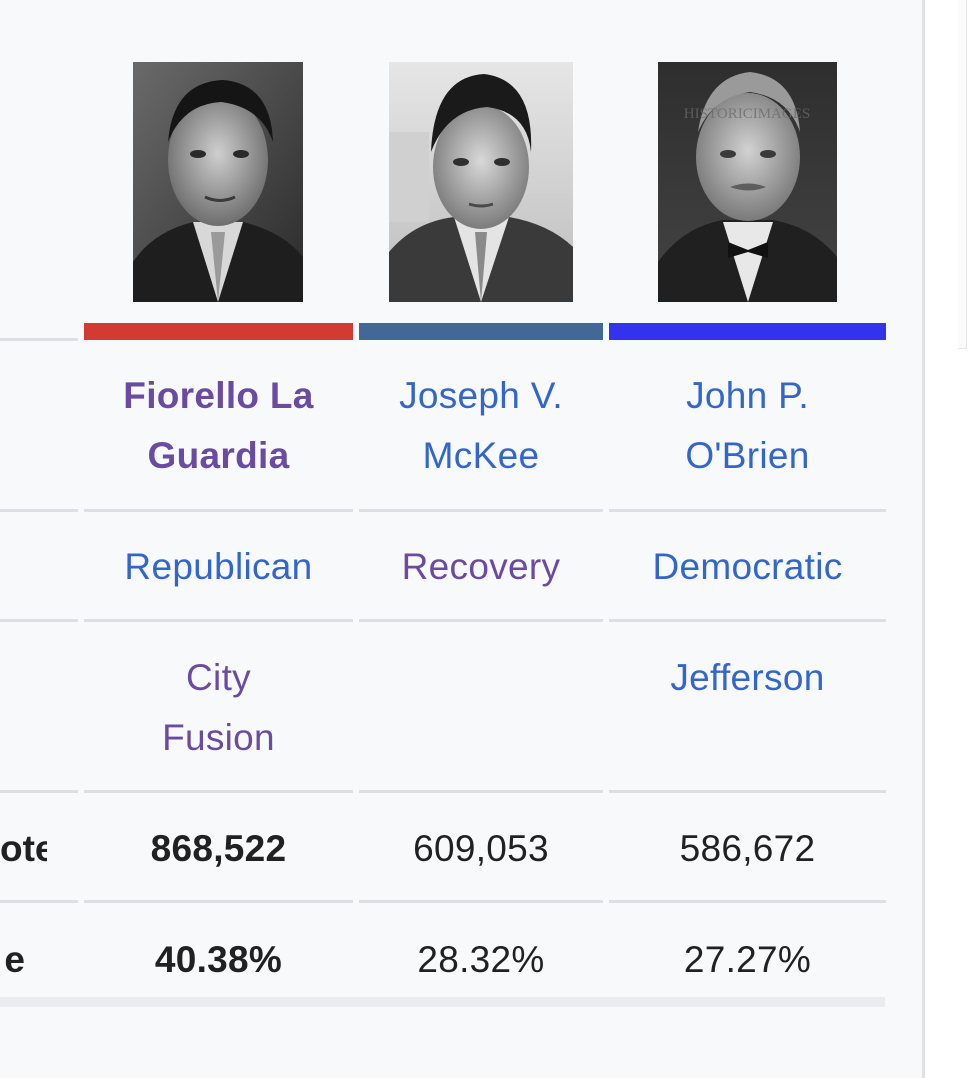 This screenshot has height=1078, width=974. I want to click on candidate-name-mckee: Joseph V. McKee, so click(481, 426).